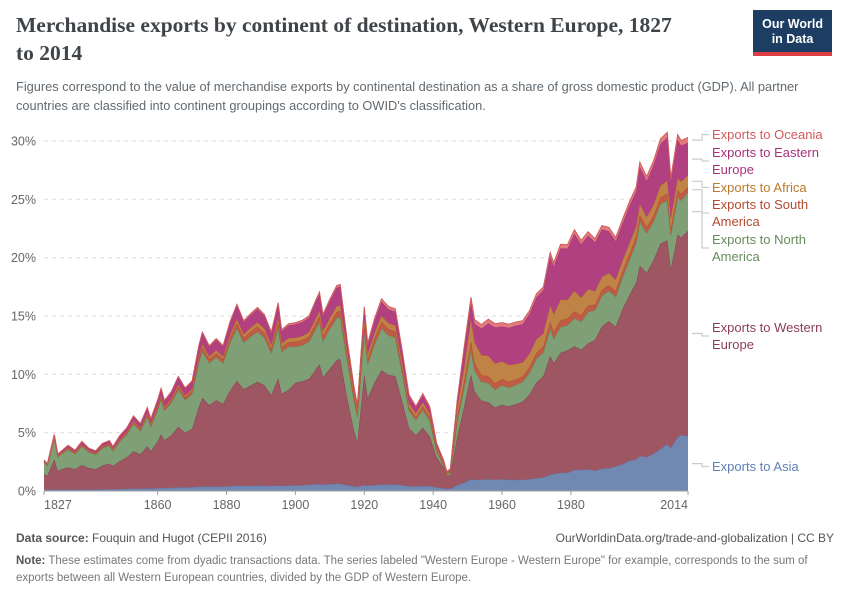 This screenshot has height=600, width=850. What do you see at coordinates (364, 505) in the screenshot?
I see `x-axis-label: 1920` at bounding box center [364, 505].